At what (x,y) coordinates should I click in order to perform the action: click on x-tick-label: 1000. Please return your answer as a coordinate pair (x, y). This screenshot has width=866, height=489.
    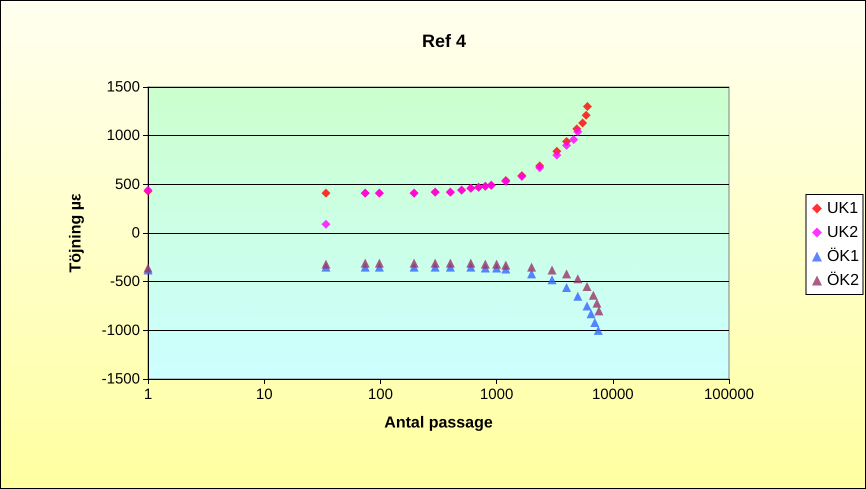
    Looking at the image, I should click on (497, 394).